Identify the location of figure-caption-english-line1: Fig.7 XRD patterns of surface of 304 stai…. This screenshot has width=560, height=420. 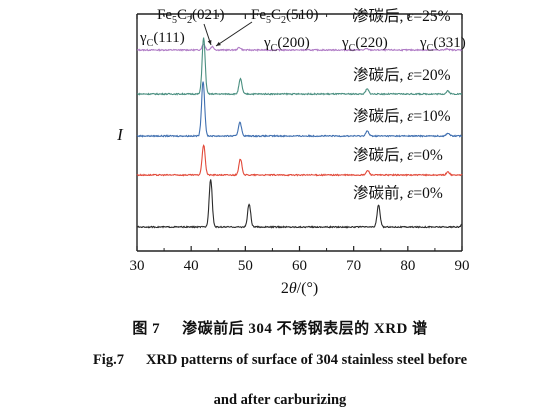
(280, 360).